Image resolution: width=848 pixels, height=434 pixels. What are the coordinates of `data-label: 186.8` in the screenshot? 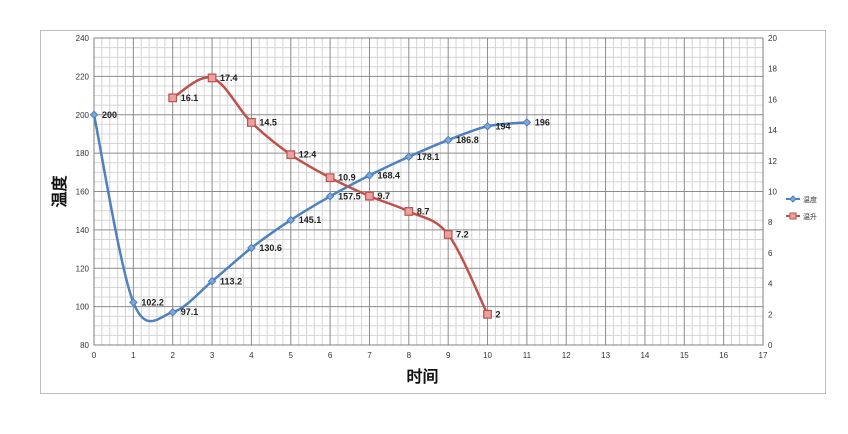 It's located at (467, 140).